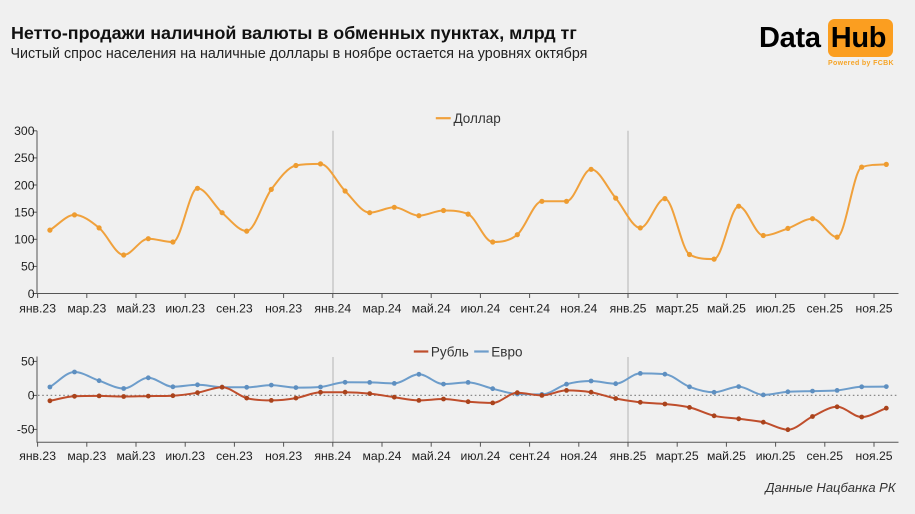 Image resolution: width=915 pixels, height=514 pixels. What do you see at coordinates (829, 487) in the screenshot?
I see `svg-text: Данные Нацбанка РК` at bounding box center [829, 487].